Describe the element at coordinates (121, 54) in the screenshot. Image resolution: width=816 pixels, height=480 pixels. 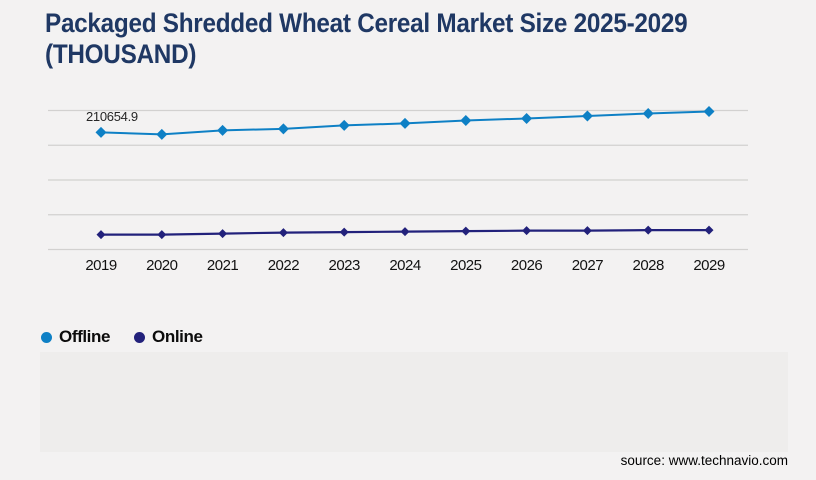
I see `chart-title-line2: (THOUSAND)` at that location.